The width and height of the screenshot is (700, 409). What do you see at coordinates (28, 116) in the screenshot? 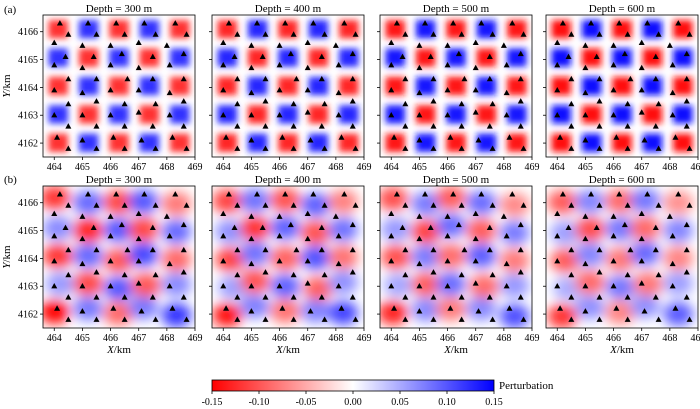
I see `y-tick-label: 4163` at bounding box center [28, 116].